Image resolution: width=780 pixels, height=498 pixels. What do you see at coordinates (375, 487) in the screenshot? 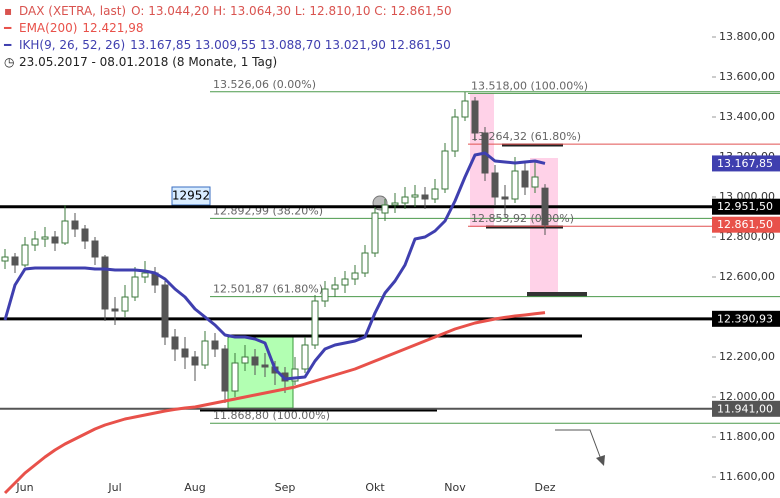
I see `x-tick-label: Okt` at bounding box center [375, 487].